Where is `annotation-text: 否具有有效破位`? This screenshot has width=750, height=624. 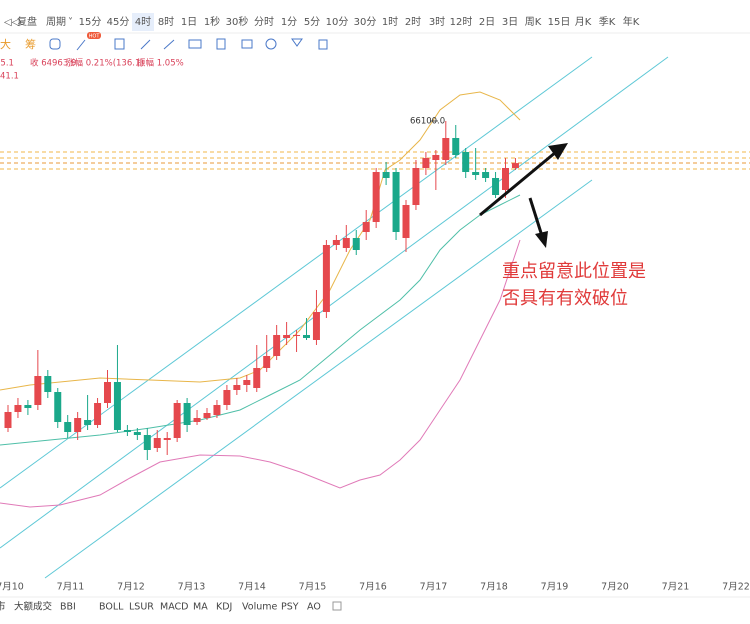
annotation-text: 否具有有效破位 is located at coordinates (565, 298).